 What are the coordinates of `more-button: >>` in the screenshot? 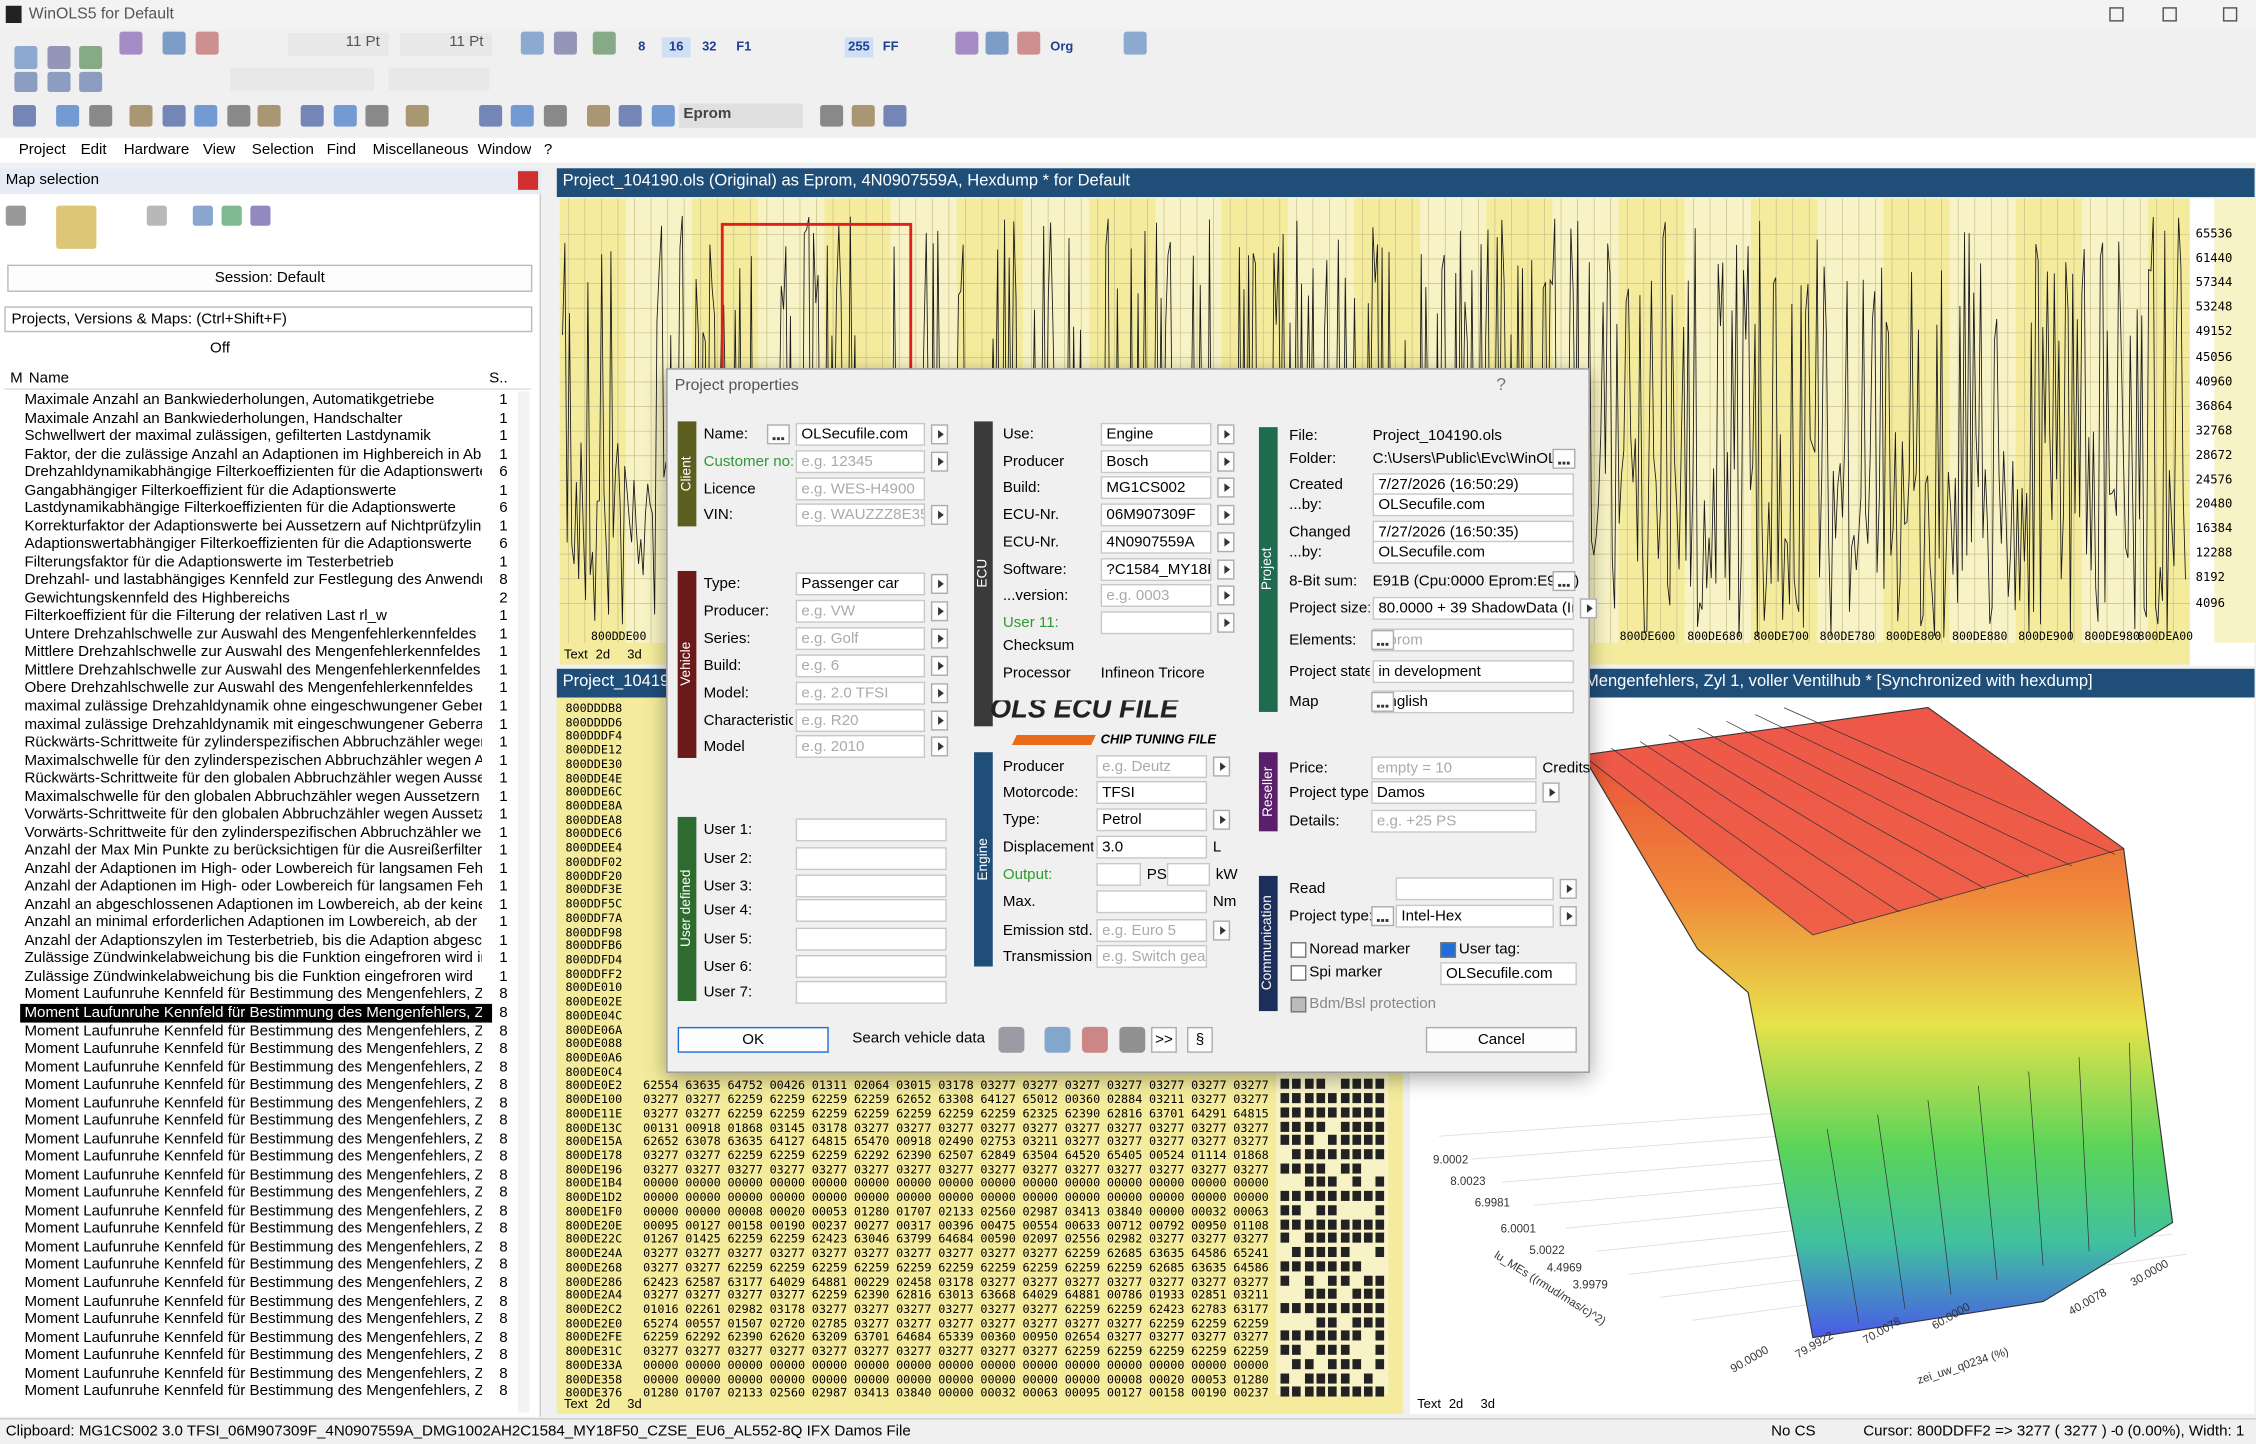 It's located at (1164, 1039).